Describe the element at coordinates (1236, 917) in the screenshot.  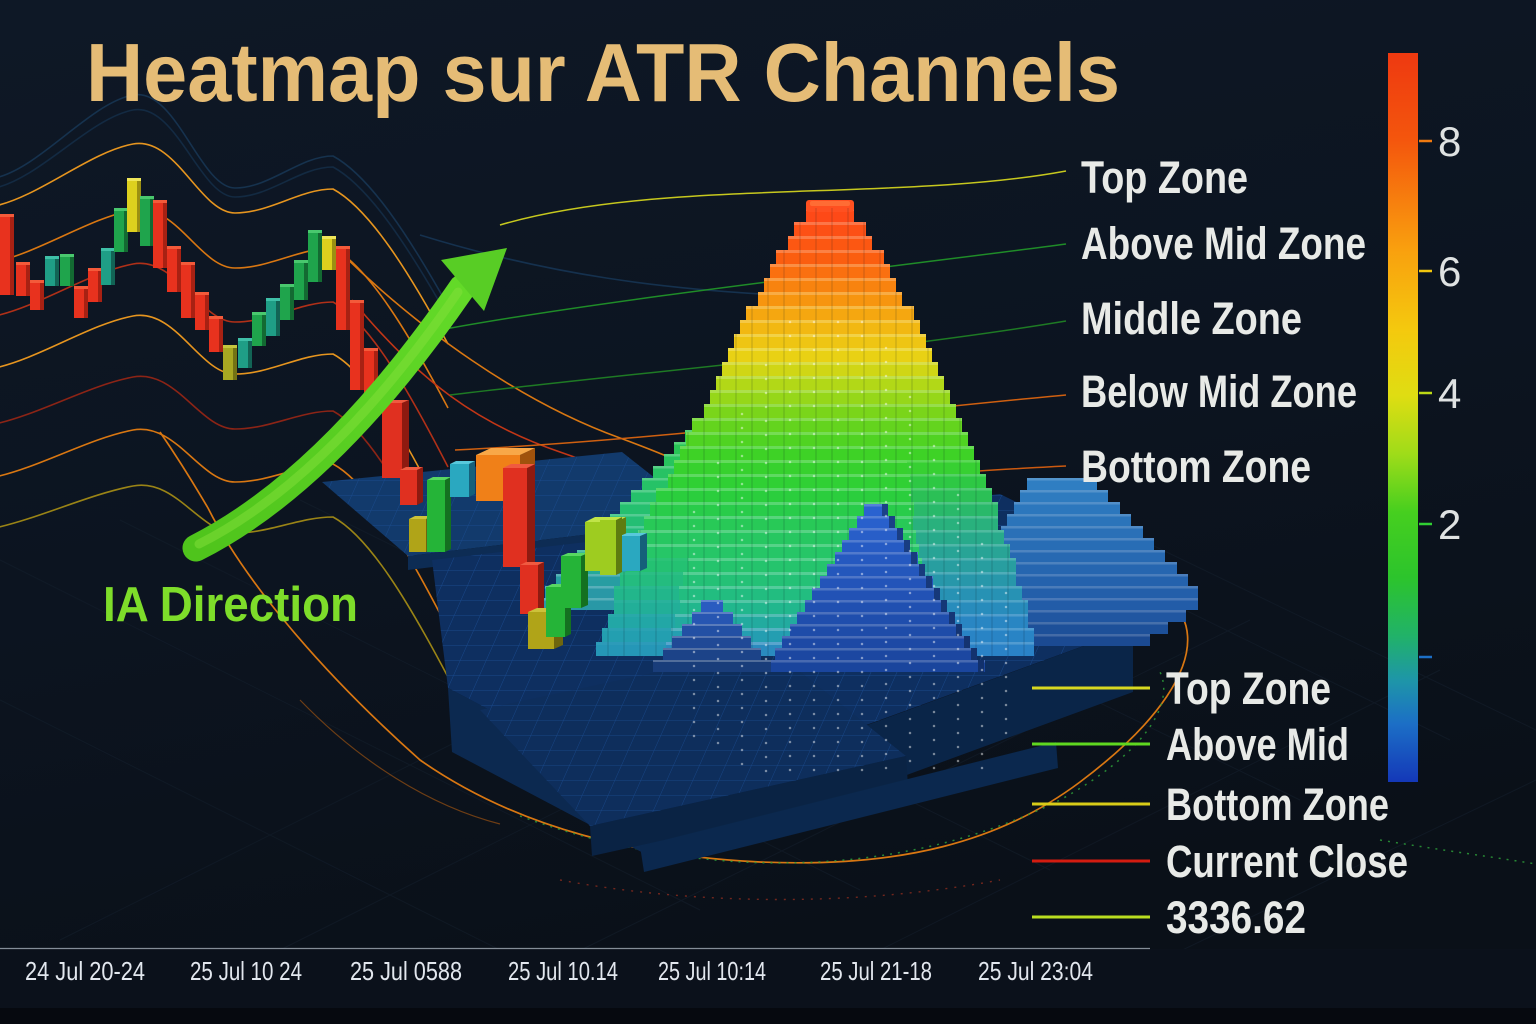
I see `svg-text: 3336.62` at that location.